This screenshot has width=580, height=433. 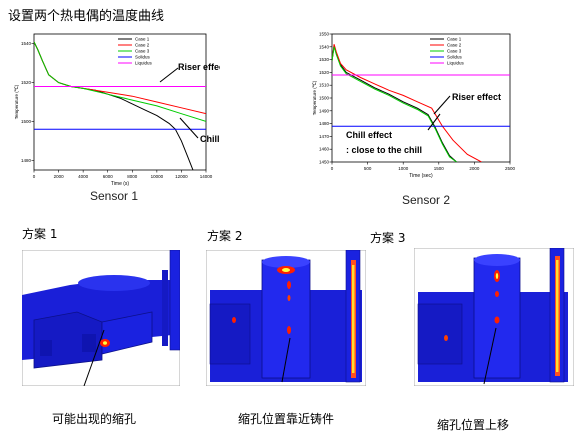 What do you see at coordinates (403, 168) in the screenshot?
I see `x-tick-label: 1000` at bounding box center [403, 168].